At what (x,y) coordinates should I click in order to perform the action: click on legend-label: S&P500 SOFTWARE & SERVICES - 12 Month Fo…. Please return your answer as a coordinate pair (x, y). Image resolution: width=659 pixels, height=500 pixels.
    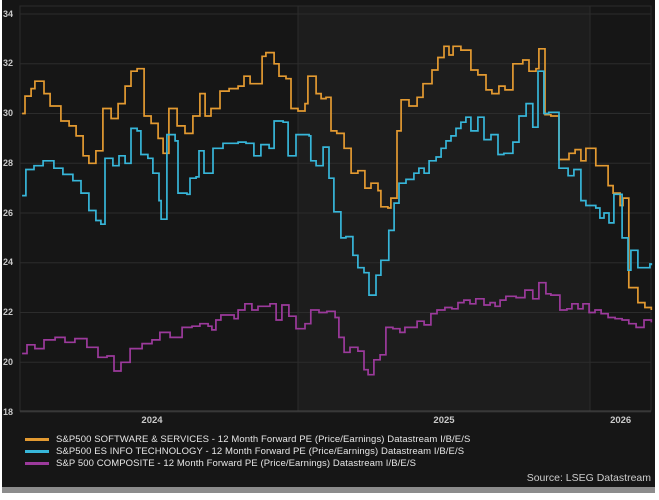
    Looking at the image, I should click on (263, 439).